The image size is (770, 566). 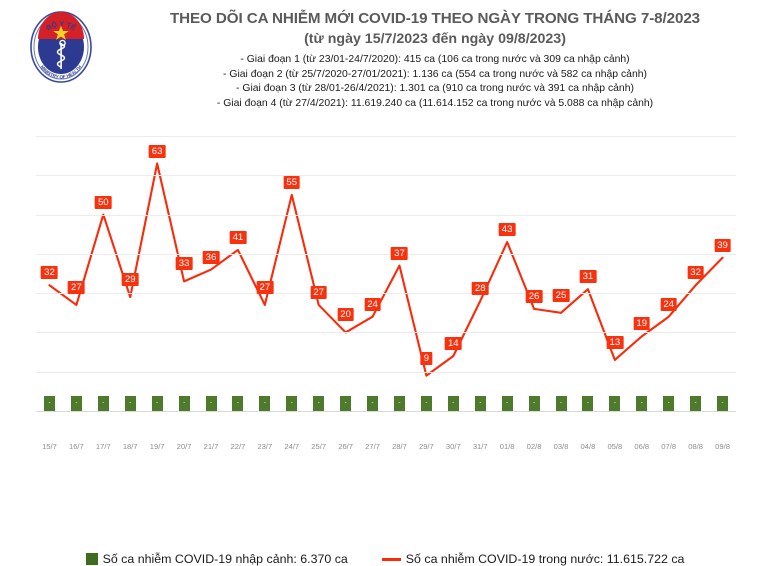 I want to click on x-axis-tick: 29/7, so click(x=426, y=446).